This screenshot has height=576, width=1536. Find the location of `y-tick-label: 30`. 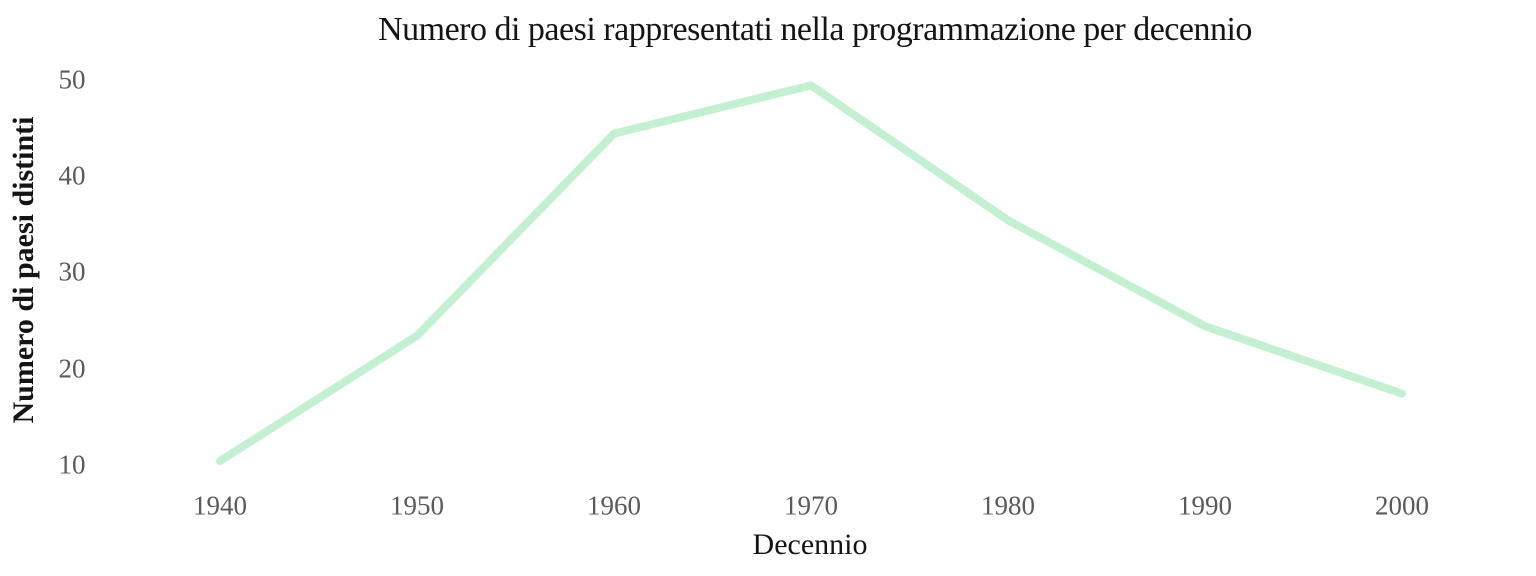

y-tick-label: 30 is located at coordinates (72, 271).